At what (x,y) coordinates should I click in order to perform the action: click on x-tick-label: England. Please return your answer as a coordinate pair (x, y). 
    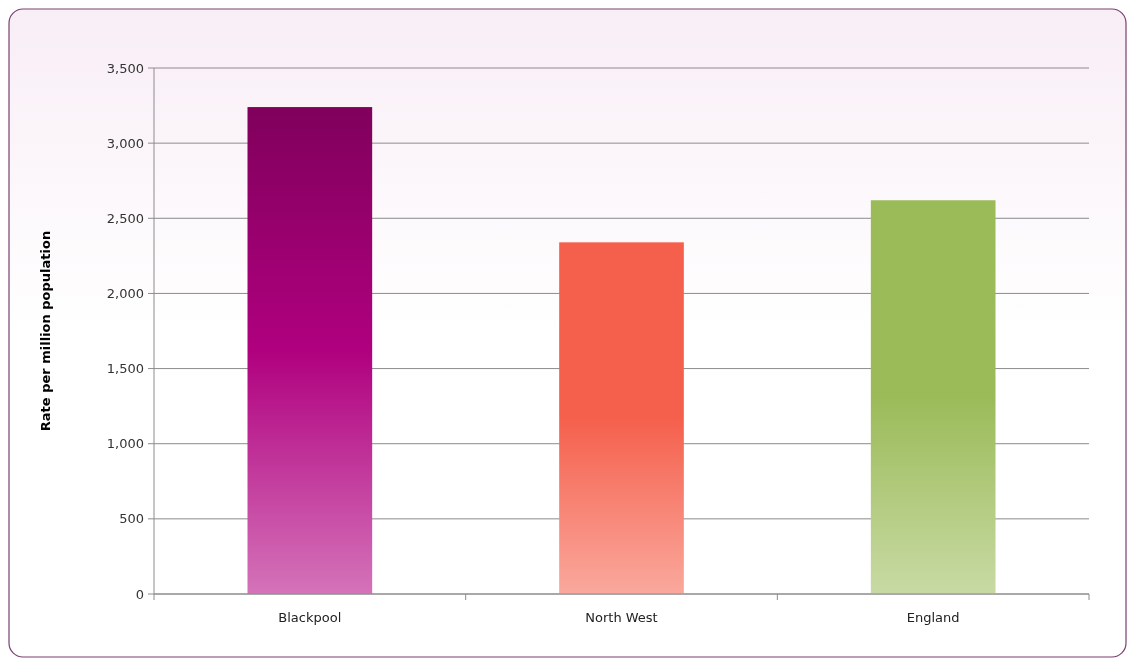
    Looking at the image, I should click on (933, 617).